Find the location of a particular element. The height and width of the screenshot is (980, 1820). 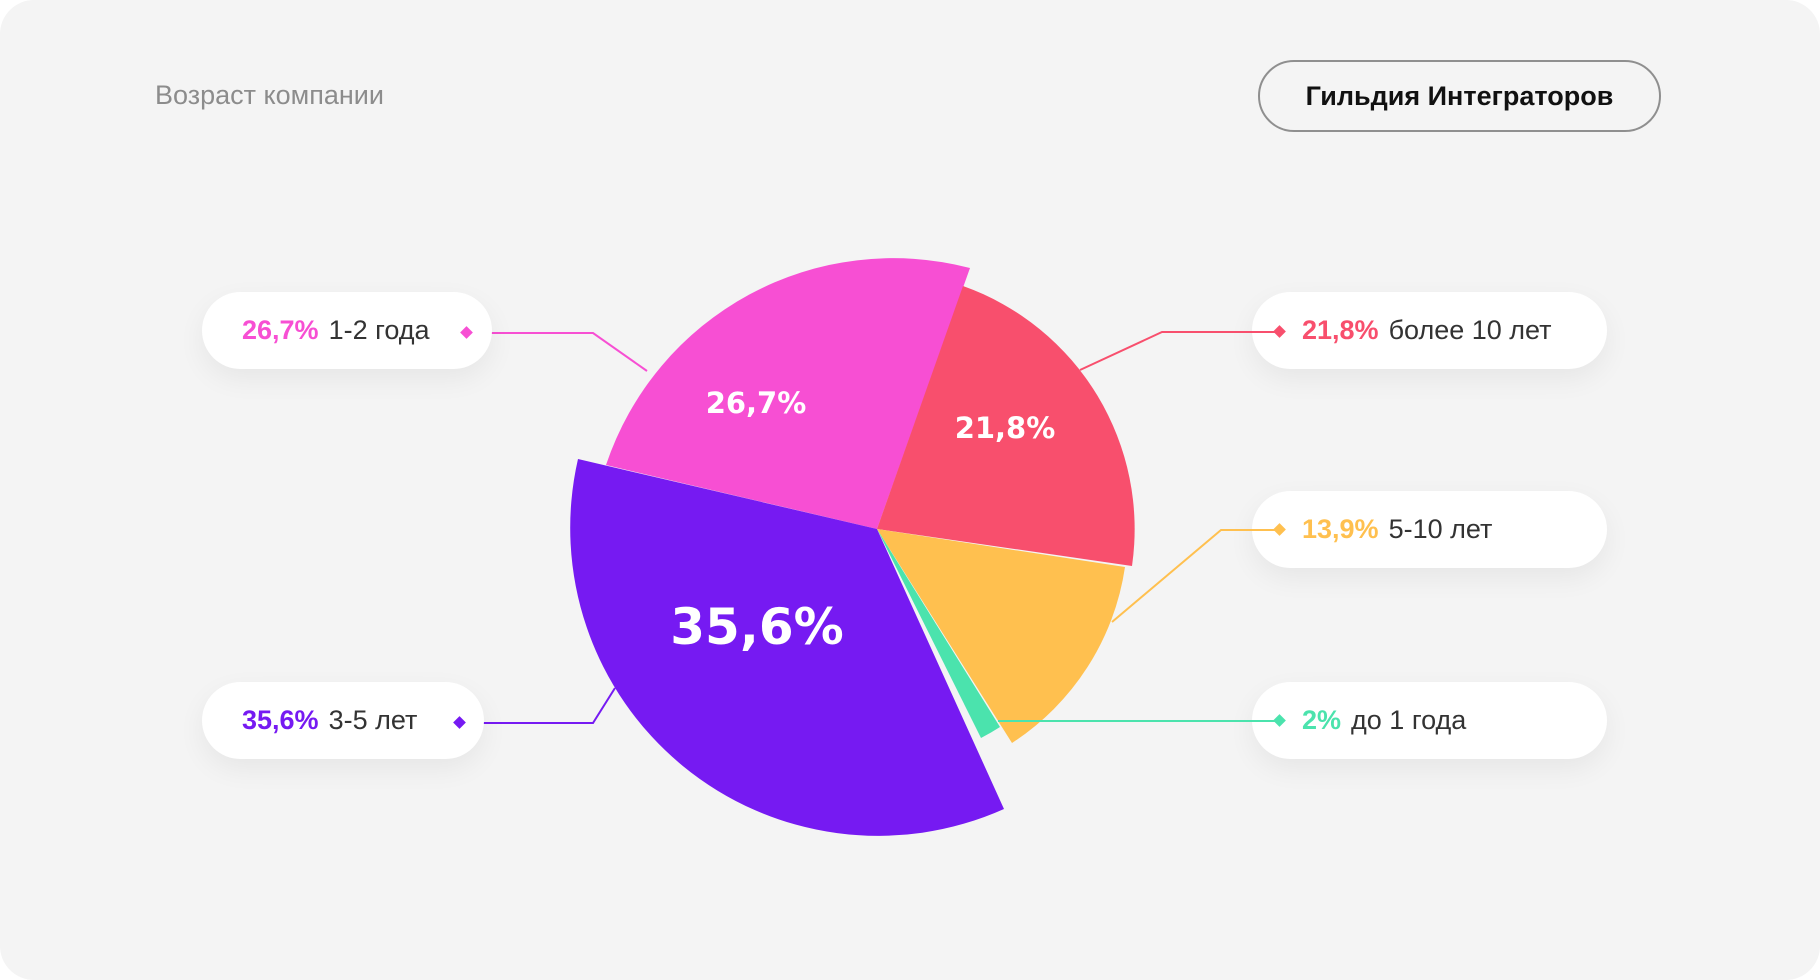

legend-pill-10-plus: 21,8% более 10 лет is located at coordinates (1429, 330).